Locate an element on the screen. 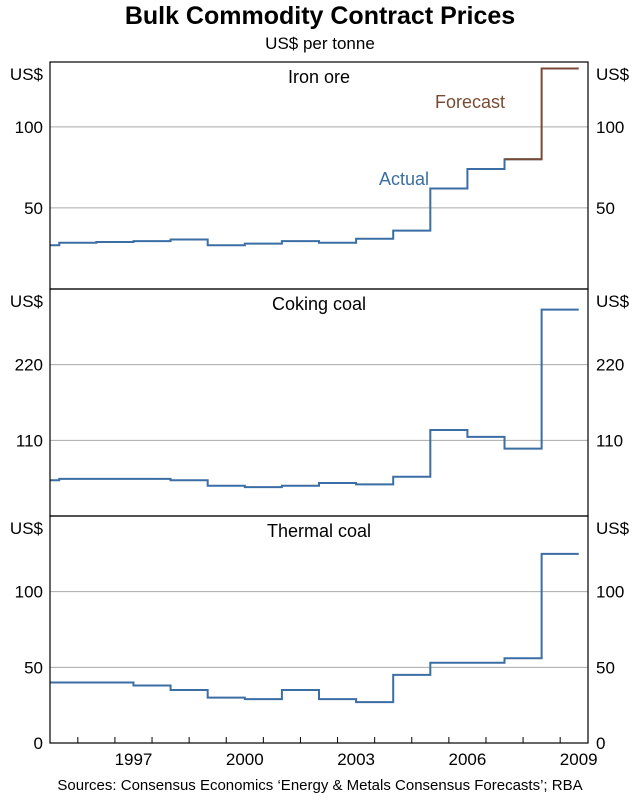  y-tick-label-left: 110 is located at coordinates (29, 440).